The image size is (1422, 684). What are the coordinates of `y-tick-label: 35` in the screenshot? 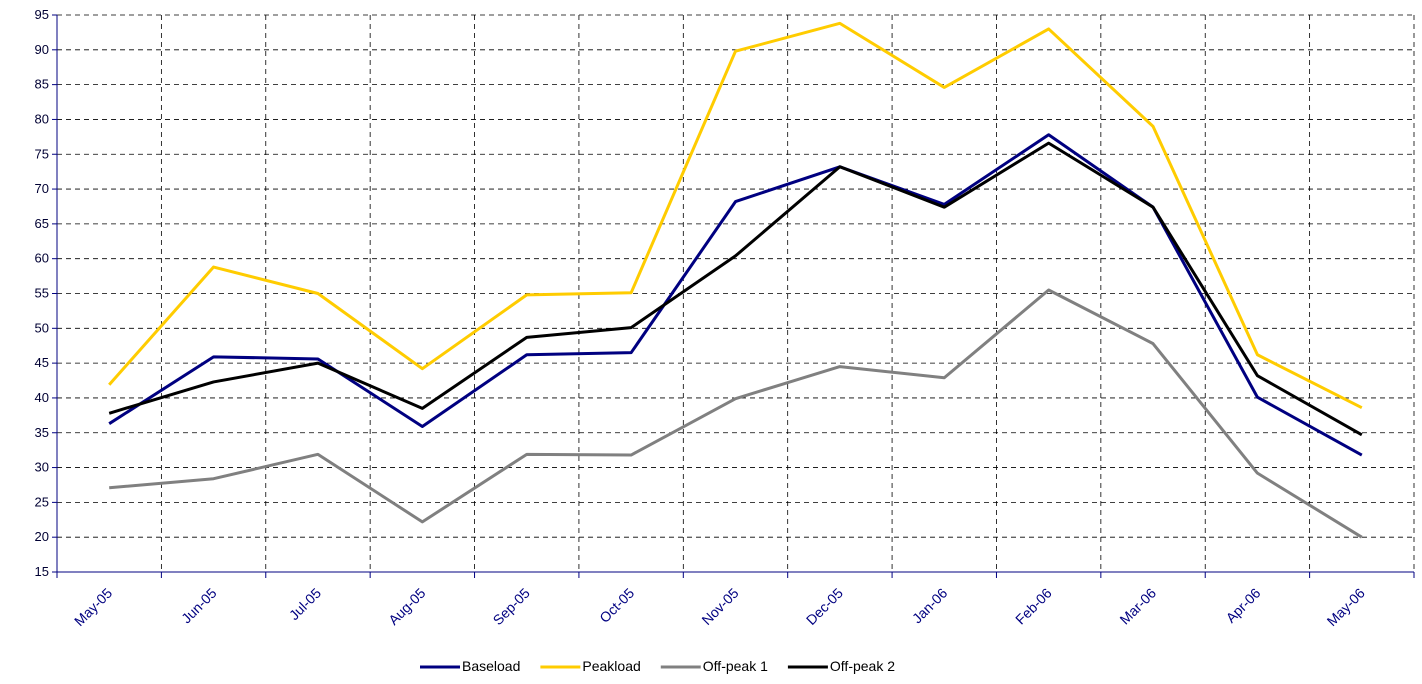 It's located at (42, 432).